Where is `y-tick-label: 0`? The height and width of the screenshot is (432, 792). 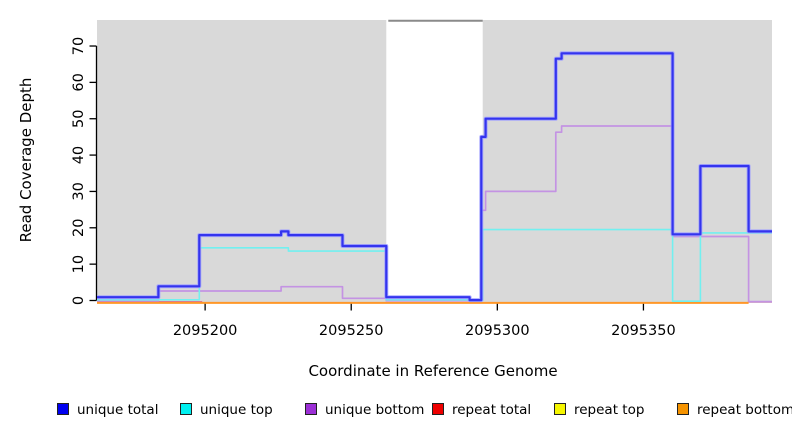
y-tick-label: 0 is located at coordinates (79, 300).